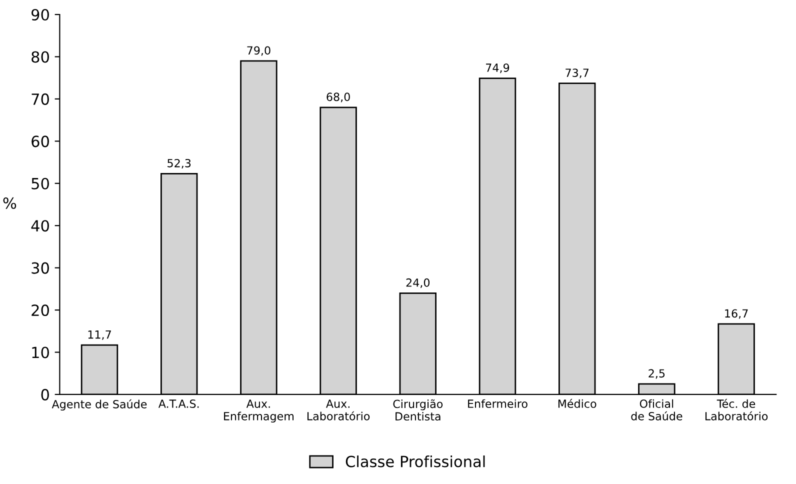 Image resolution: width=796 pixels, height=484 pixels. I want to click on x-tick-label: Agente de Saúde, so click(99, 405).